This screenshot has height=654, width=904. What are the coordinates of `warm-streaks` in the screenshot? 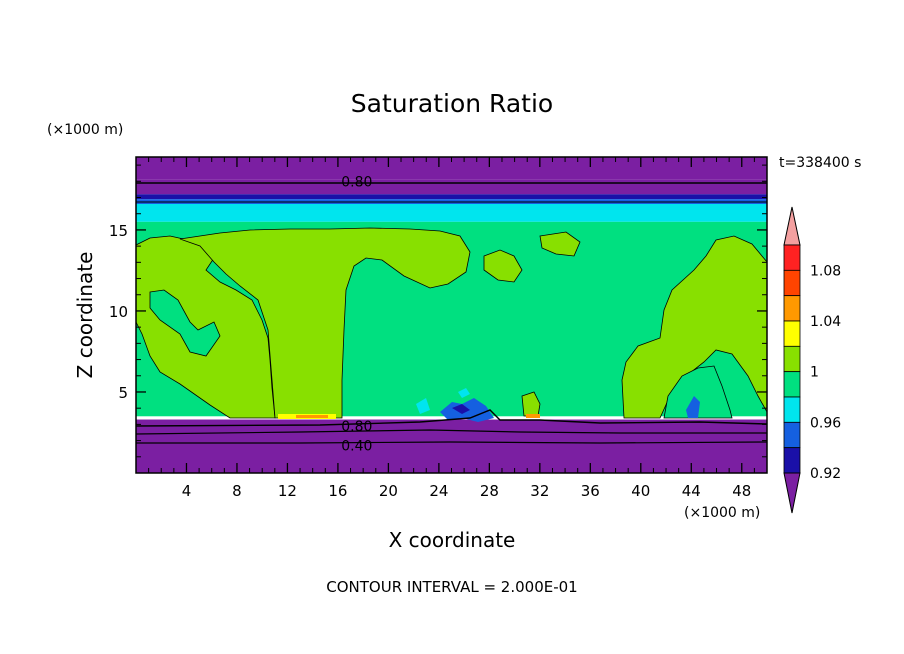 It's located at (409, 416).